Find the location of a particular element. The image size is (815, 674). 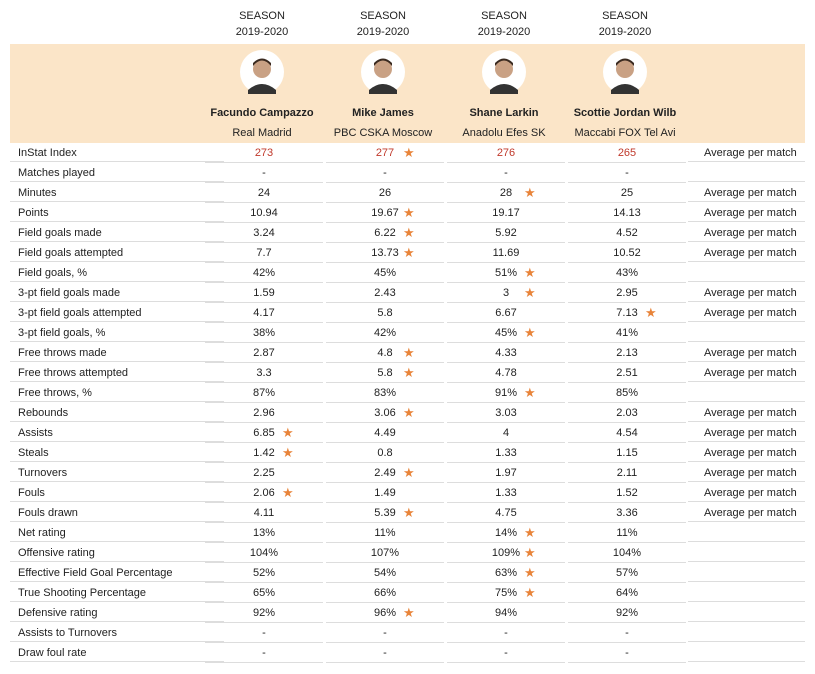

value: 38% is located at coordinates (264, 333).